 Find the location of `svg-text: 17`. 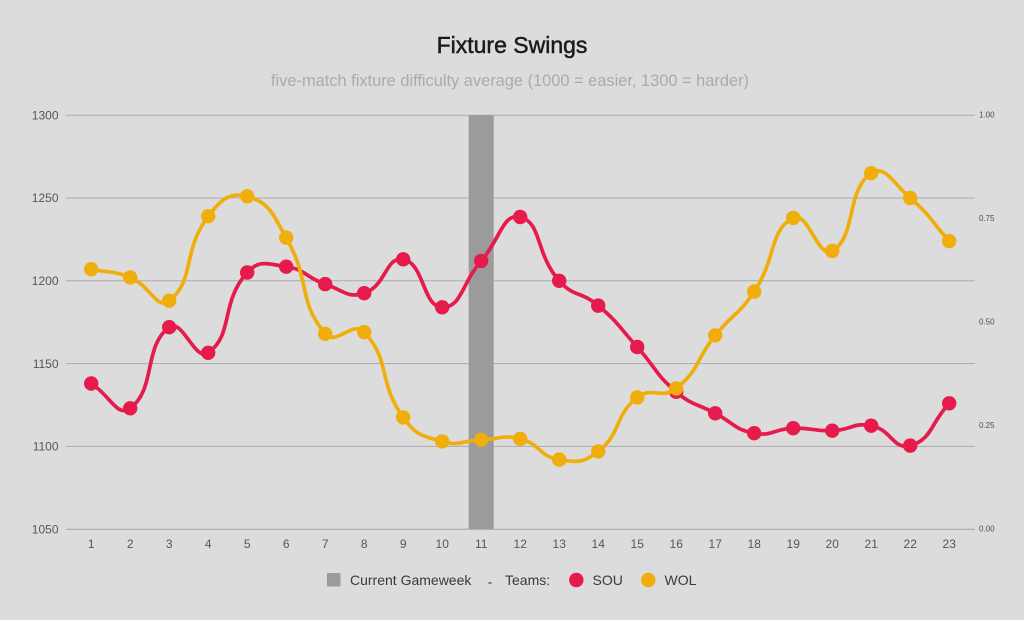

svg-text: 17 is located at coordinates (716, 544).